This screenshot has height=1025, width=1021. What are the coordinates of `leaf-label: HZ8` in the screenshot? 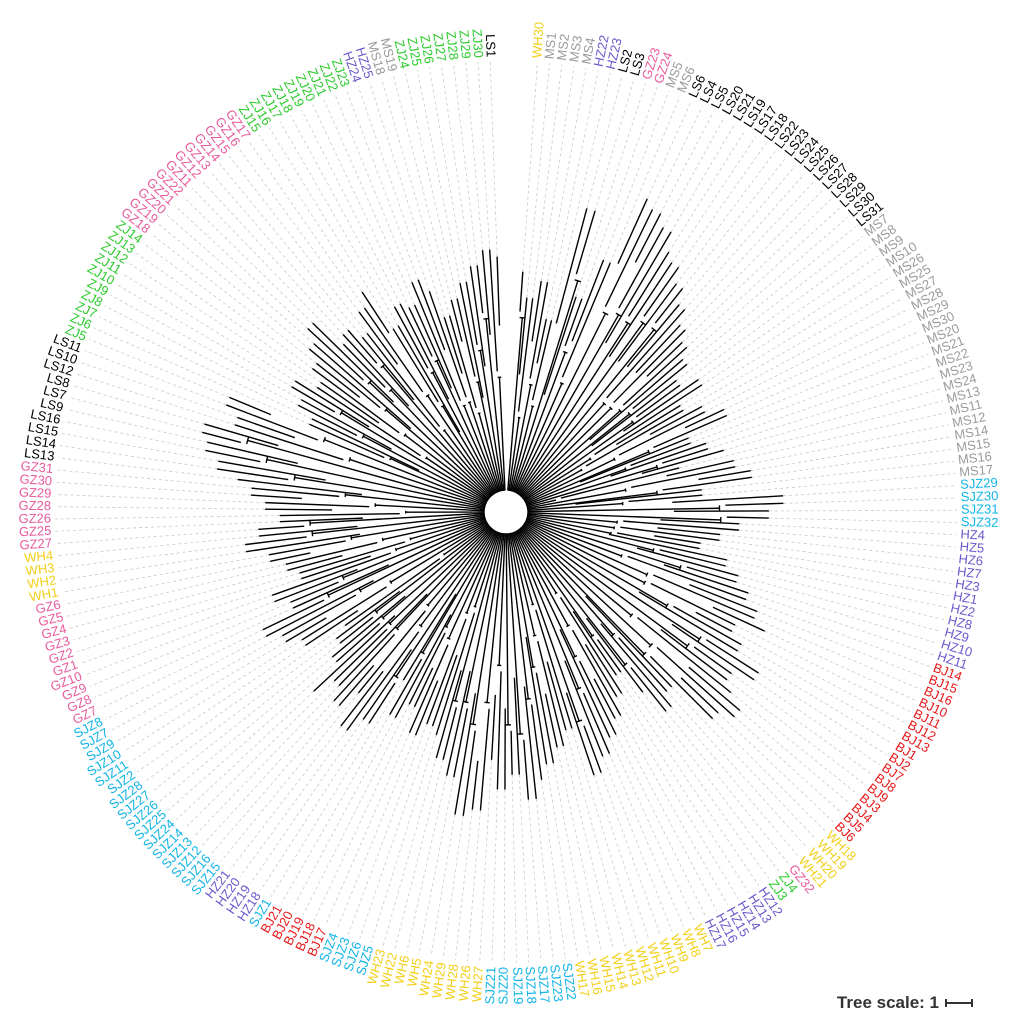 It's located at (959, 622).